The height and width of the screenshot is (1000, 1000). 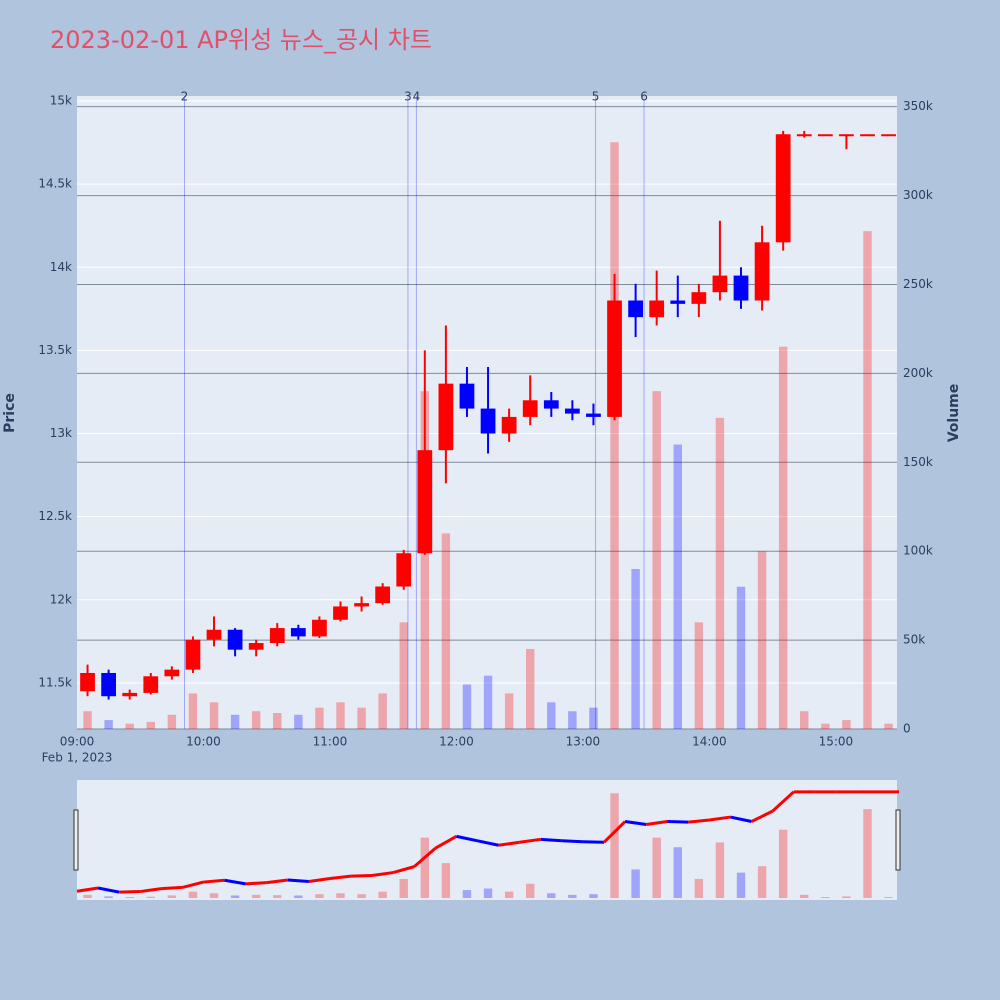 What do you see at coordinates (709, 742) in the screenshot?
I see `x-tick-label: 14:00` at bounding box center [709, 742].